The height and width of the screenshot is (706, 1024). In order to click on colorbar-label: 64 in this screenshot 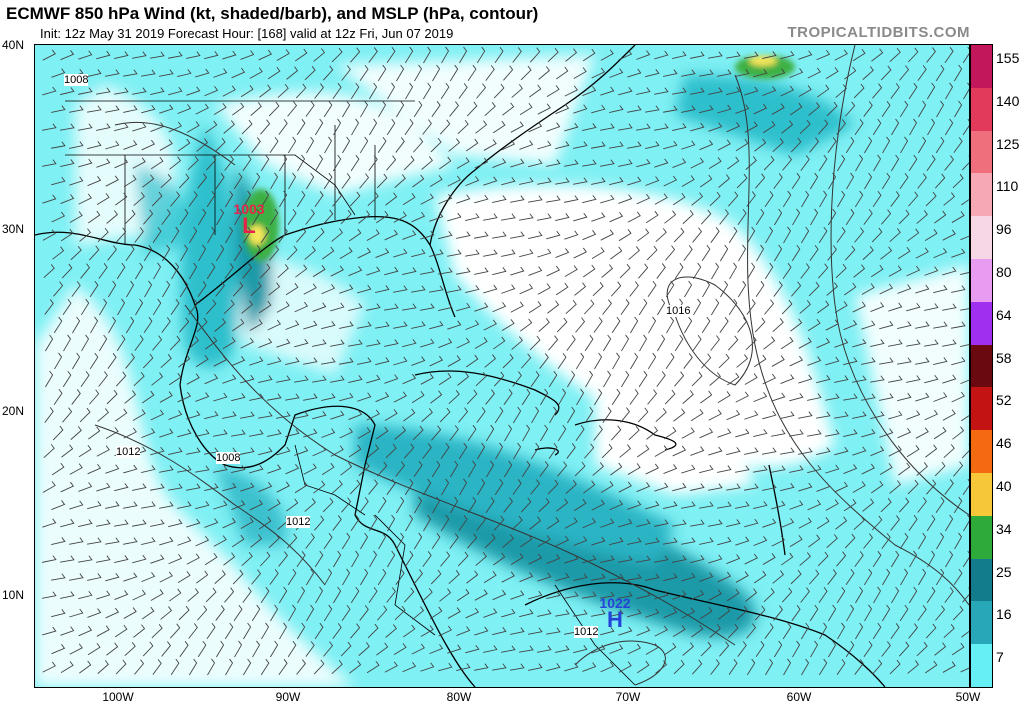, I will do `click(1004, 314)`.